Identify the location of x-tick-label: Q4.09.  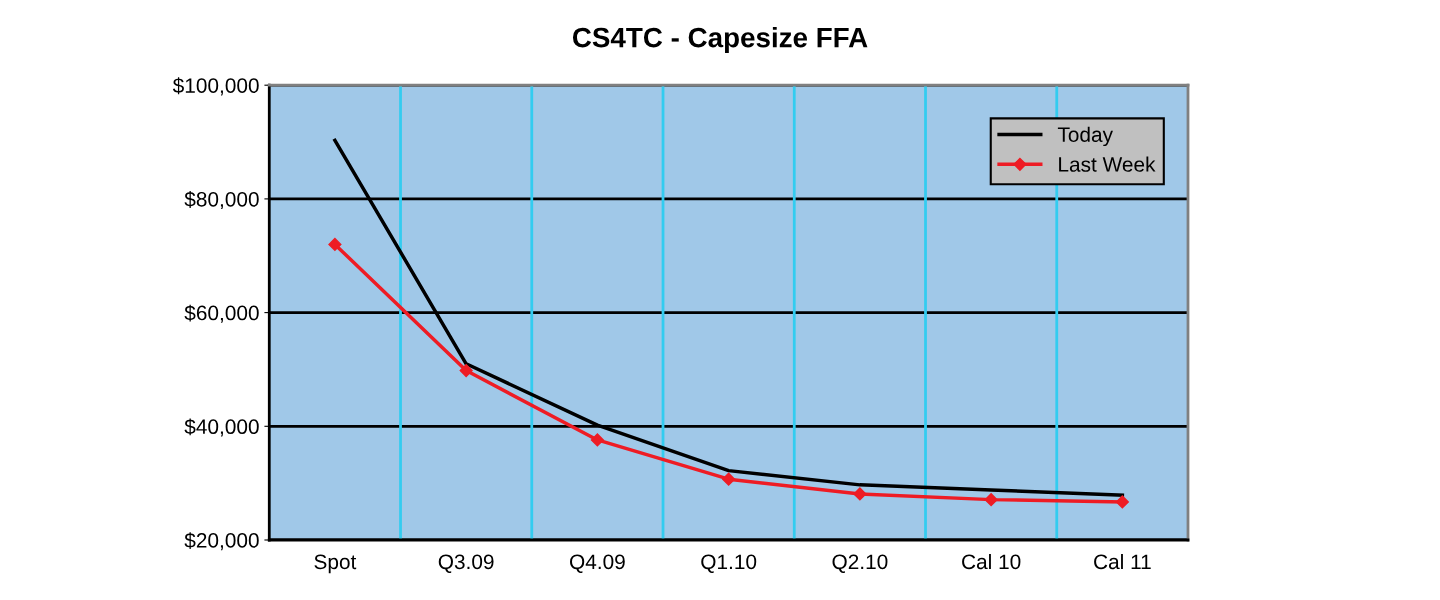
(597, 563).